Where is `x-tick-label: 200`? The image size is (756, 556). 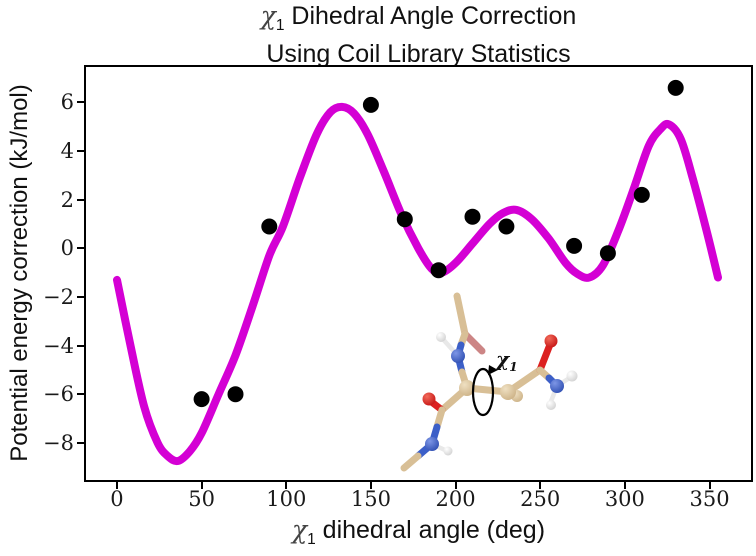
x-tick-label: 200 is located at coordinates (455, 499).